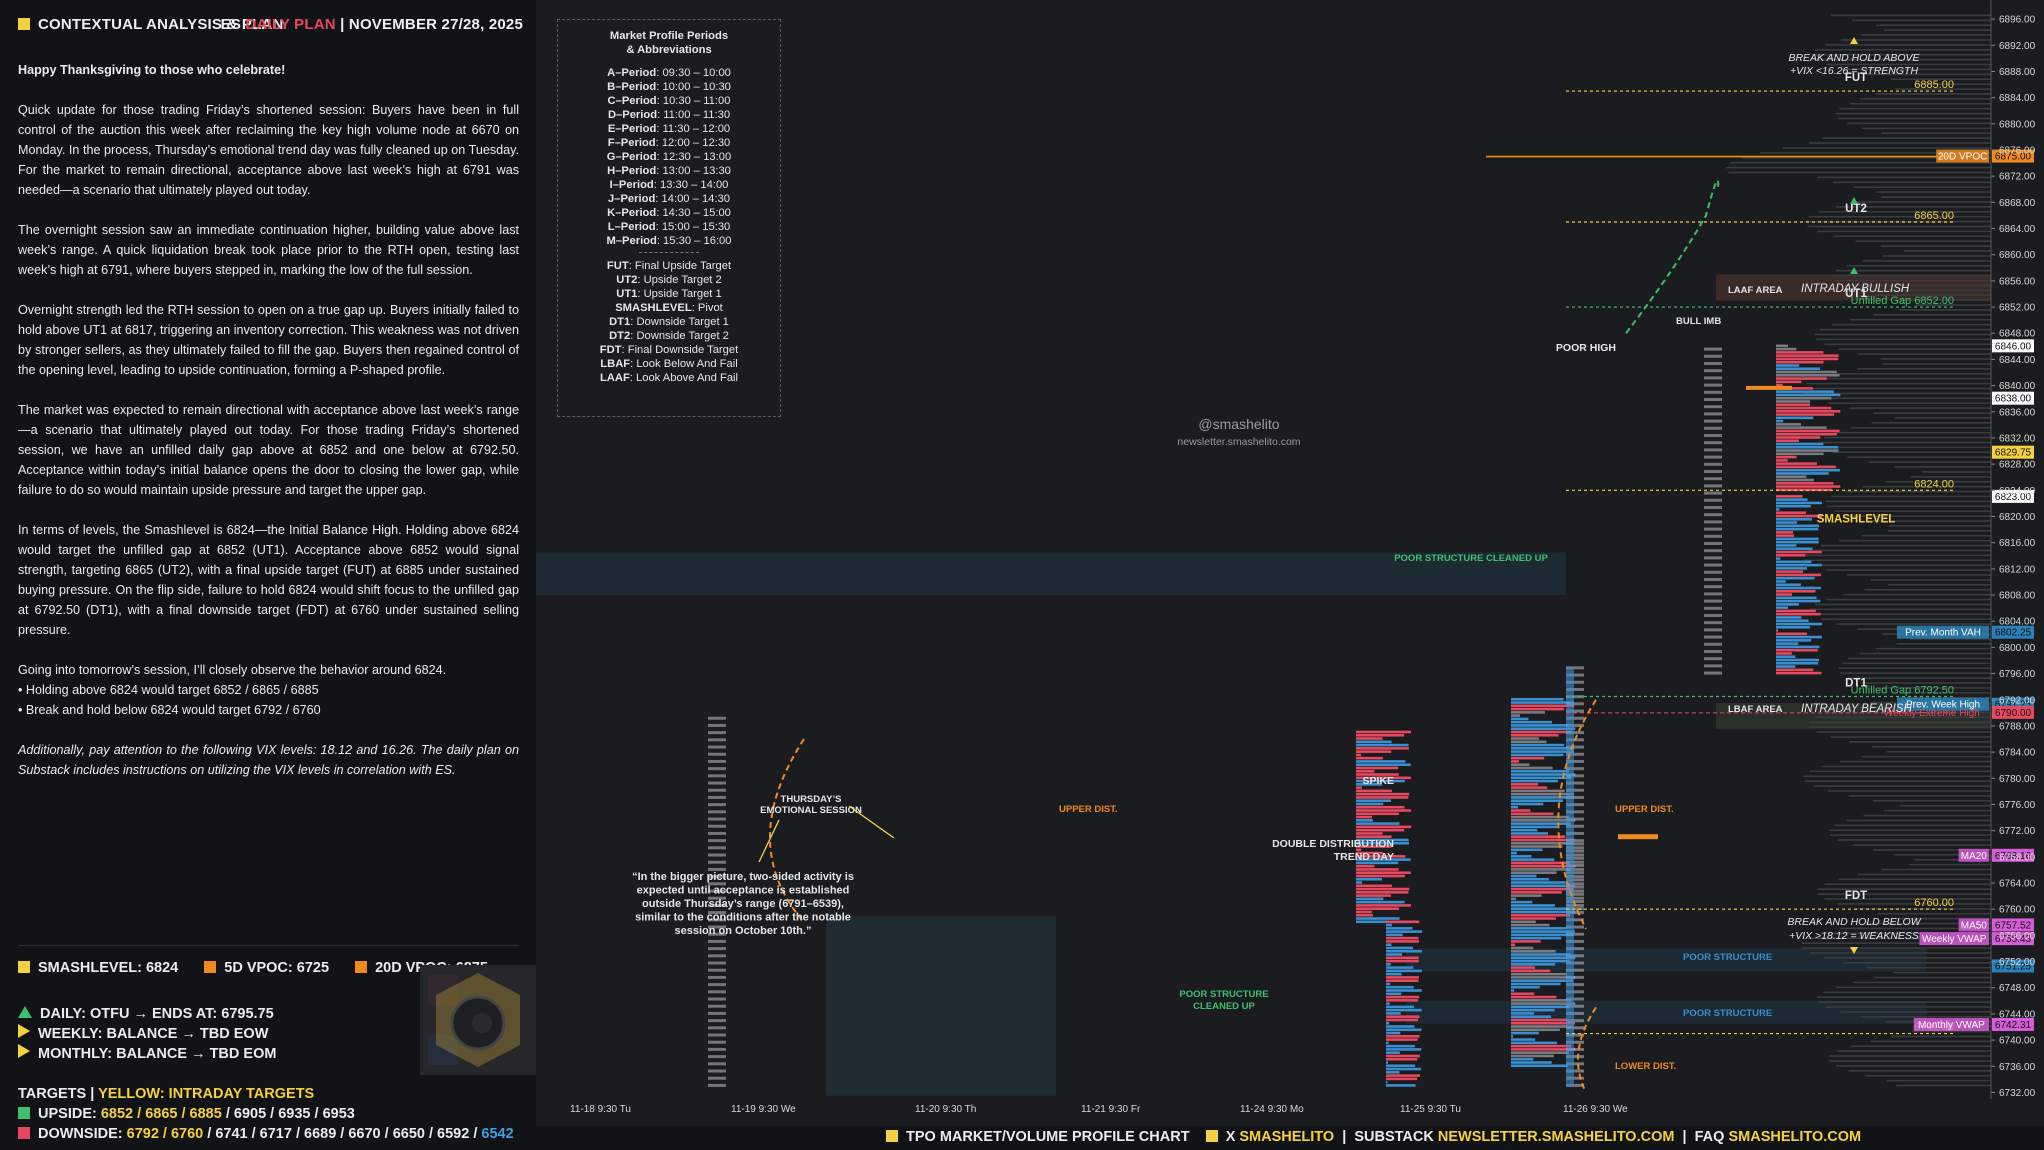 This screenshot has width=2044, height=1150. I want to click on substack-link: NEWSLETTER.SMASHELITO.COM, so click(1556, 1137).